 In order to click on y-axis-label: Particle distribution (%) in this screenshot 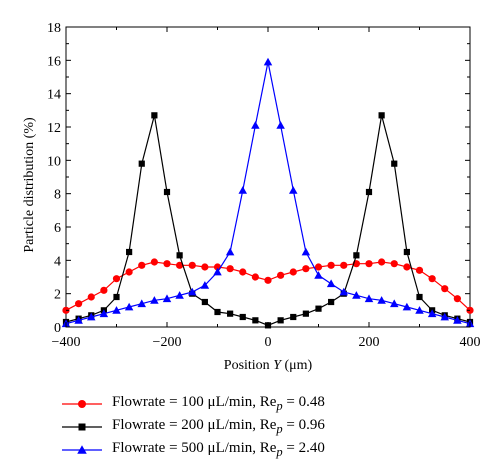, I will do `click(29, 185)`.